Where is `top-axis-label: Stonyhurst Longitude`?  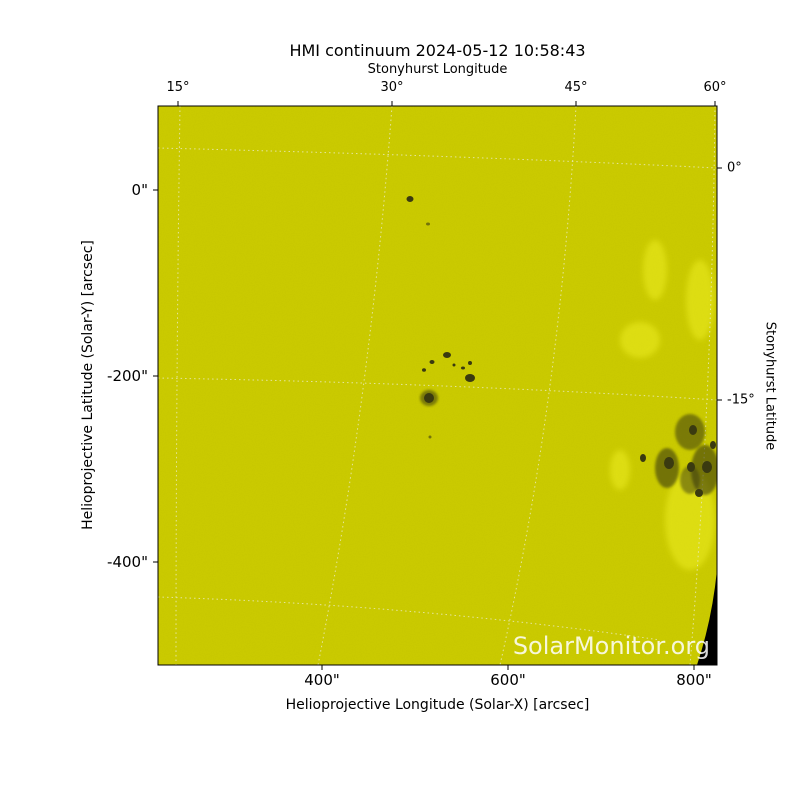
top-axis-label: Stonyhurst Longitude is located at coordinates (437, 69).